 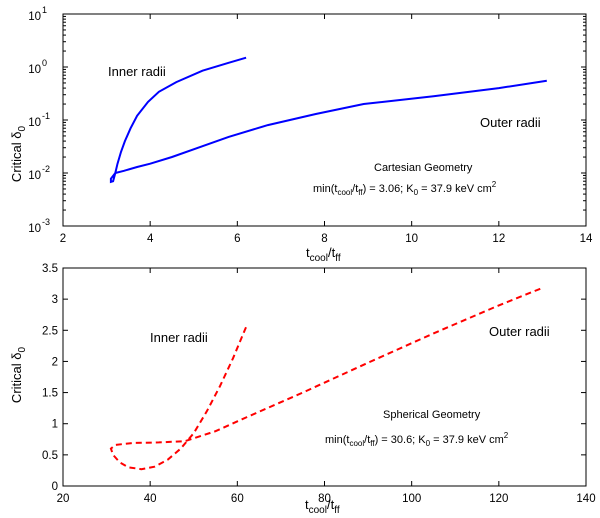 What do you see at coordinates (150, 499) in the screenshot?
I see `x-tick-label: 40` at bounding box center [150, 499].